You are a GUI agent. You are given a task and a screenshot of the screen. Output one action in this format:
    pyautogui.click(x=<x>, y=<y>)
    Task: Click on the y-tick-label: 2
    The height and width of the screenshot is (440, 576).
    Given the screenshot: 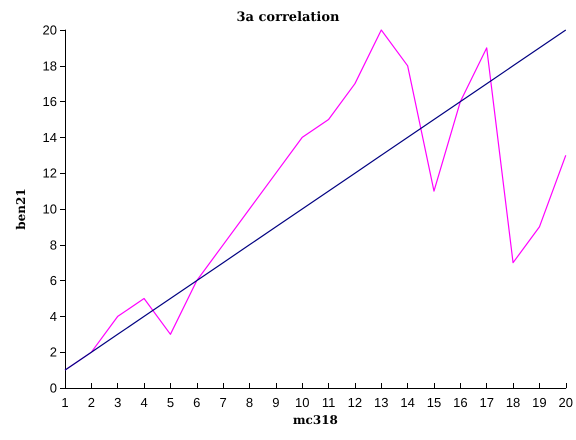 What is the action you would take?
    pyautogui.click(x=53, y=352)
    